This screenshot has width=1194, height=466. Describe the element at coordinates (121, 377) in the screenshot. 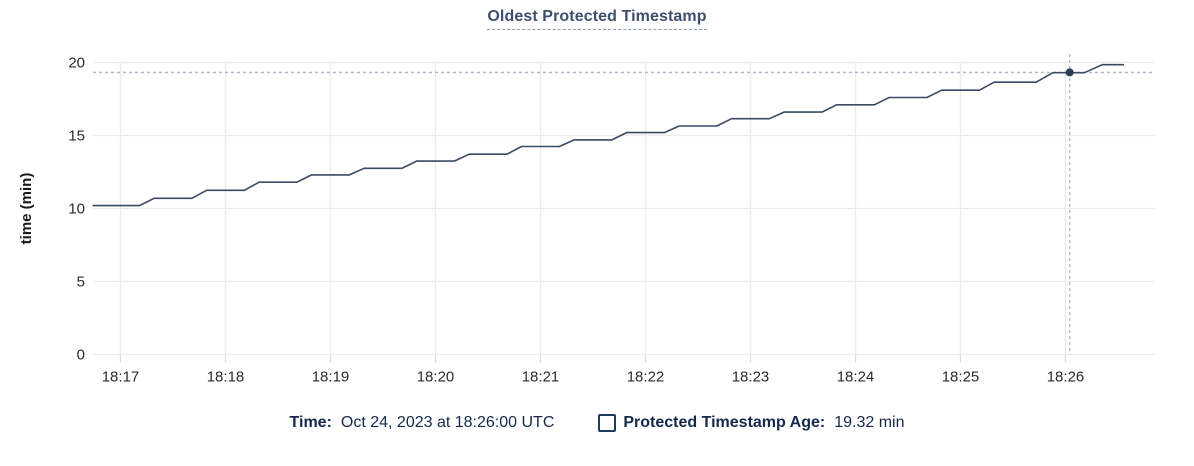

I see `x-tick-label: 18:17` at that location.